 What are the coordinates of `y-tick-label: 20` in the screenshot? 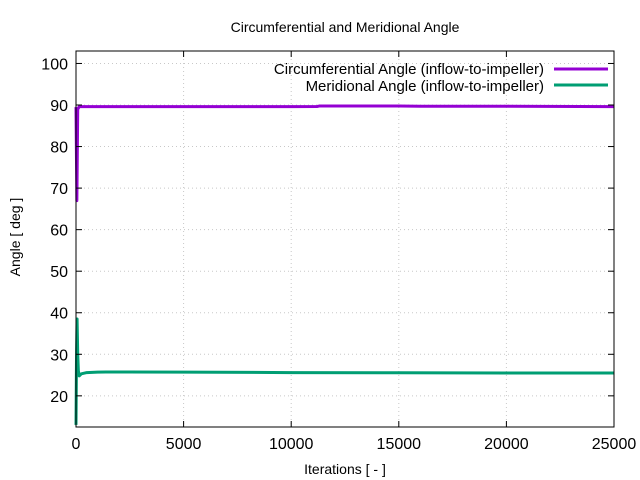 It's located at (59, 397).